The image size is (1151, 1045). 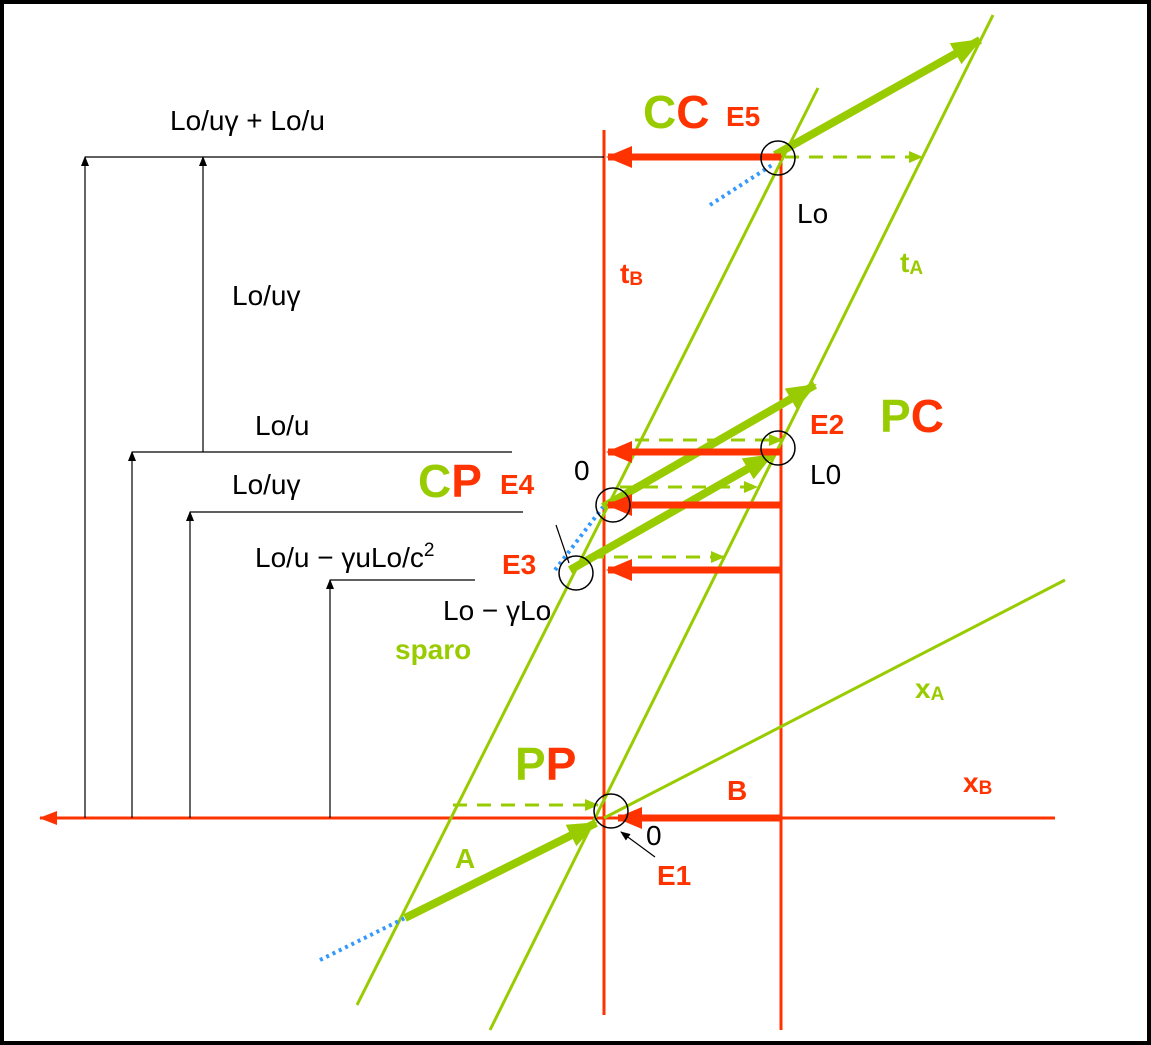 What do you see at coordinates (247, 120) in the screenshot?
I see `label: Lo/uγ + Lo/u` at bounding box center [247, 120].